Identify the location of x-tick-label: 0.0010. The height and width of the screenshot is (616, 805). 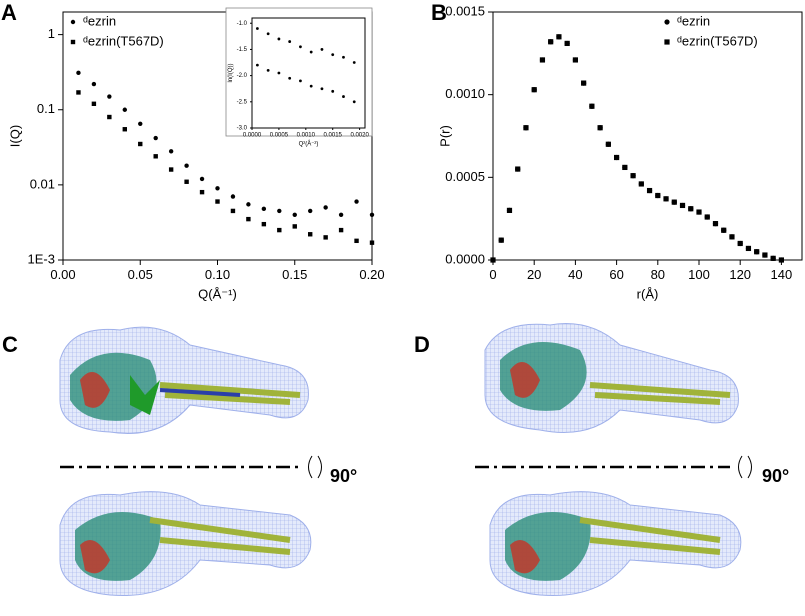
(306, 135).